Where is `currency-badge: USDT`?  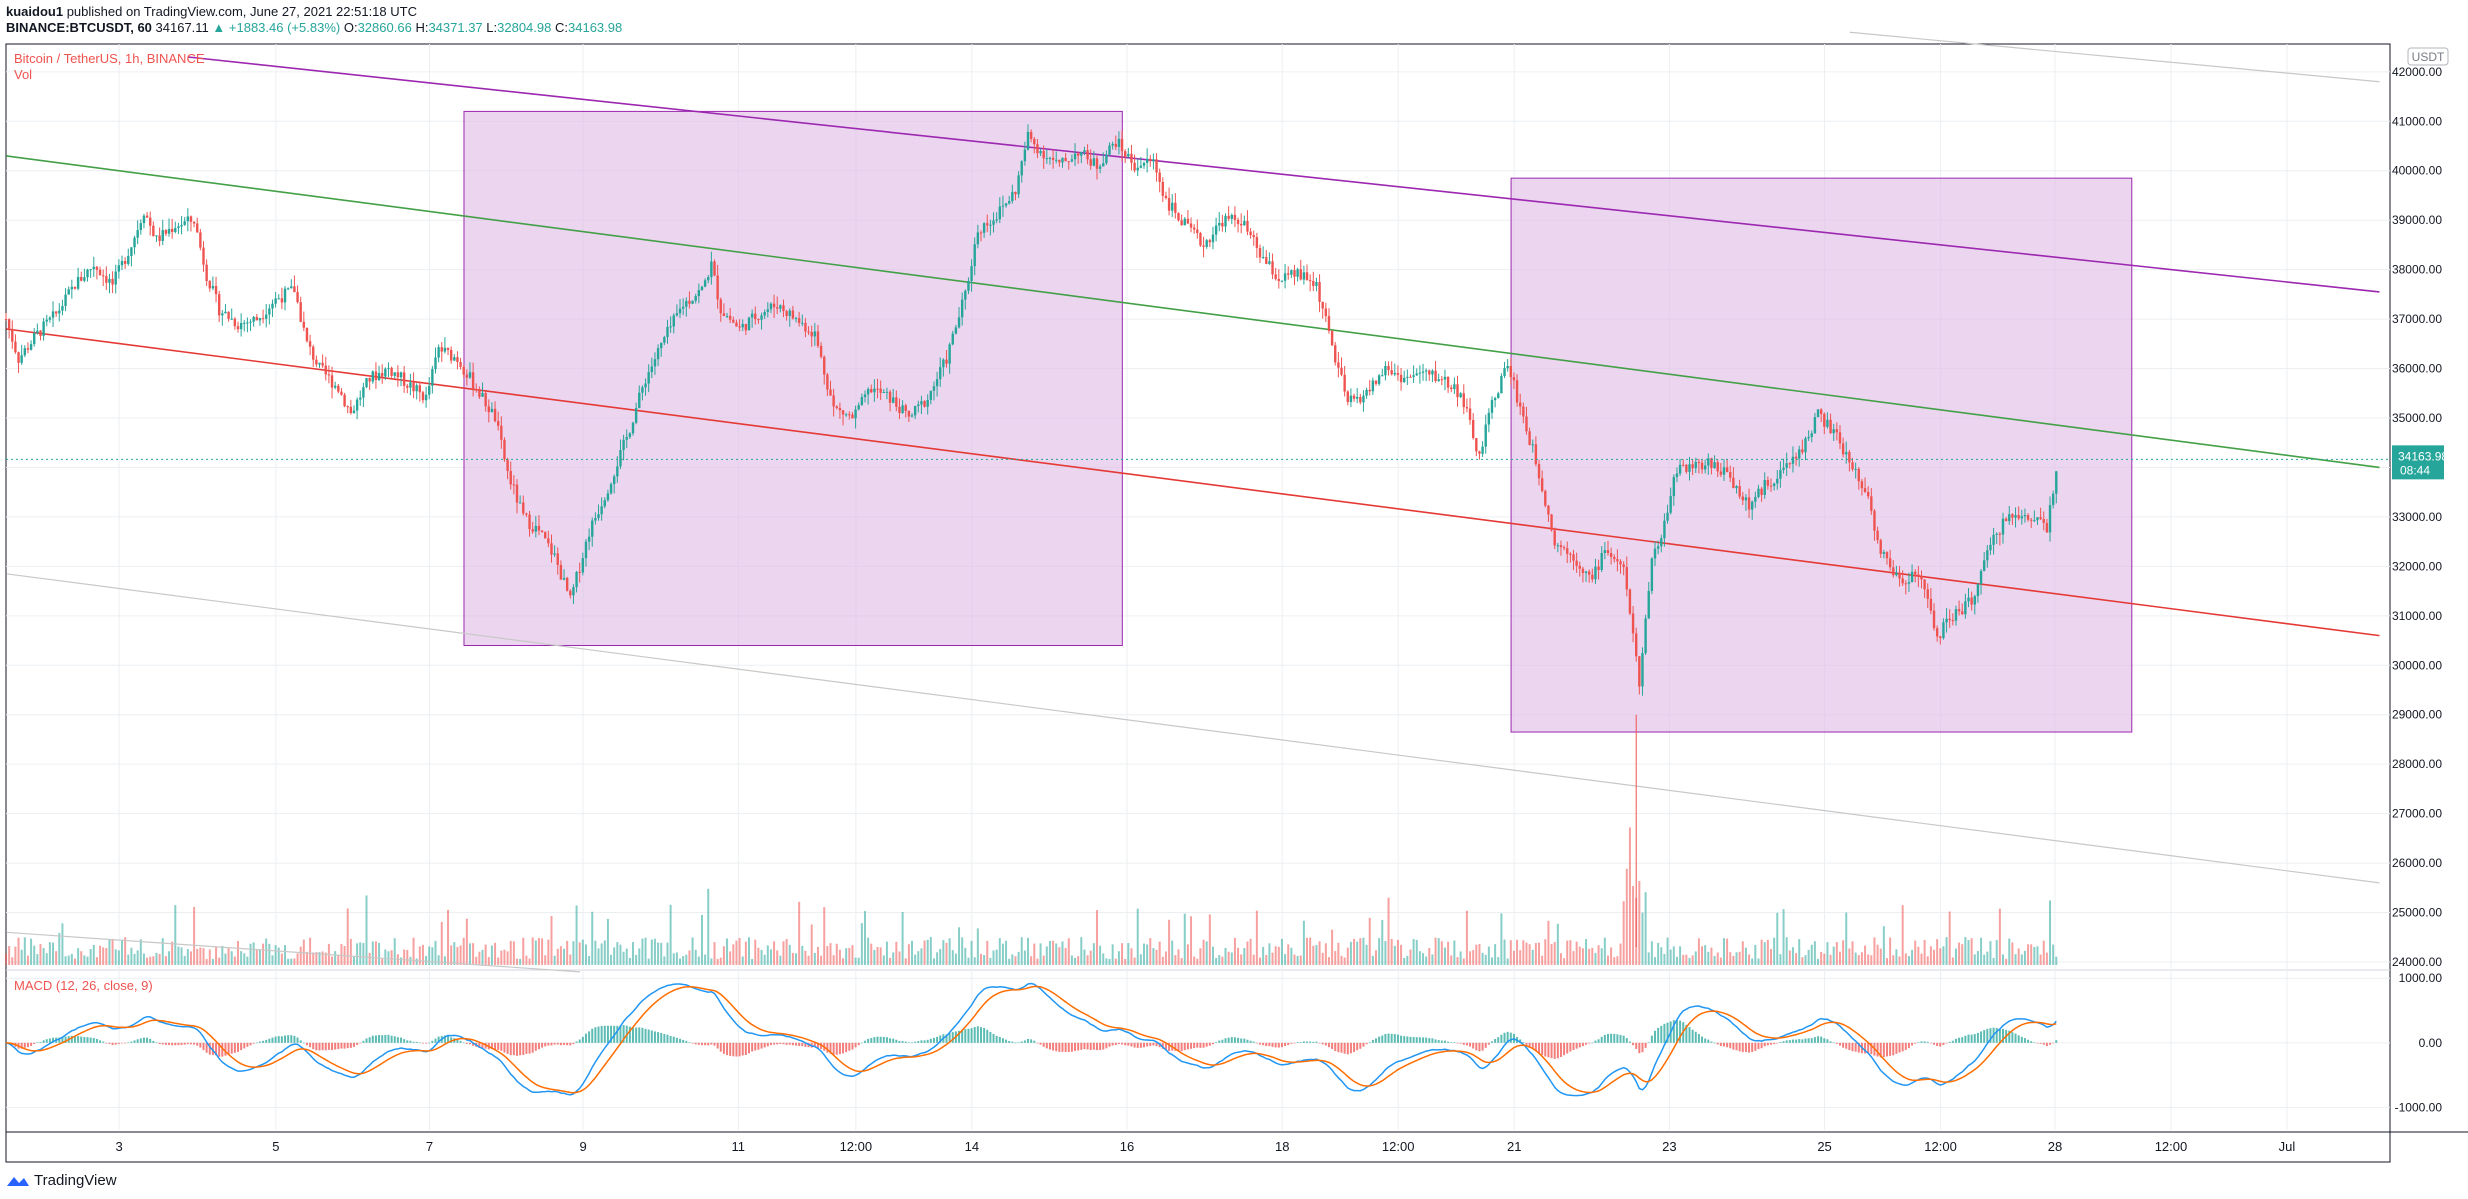 currency-badge: USDT is located at coordinates (2428, 56).